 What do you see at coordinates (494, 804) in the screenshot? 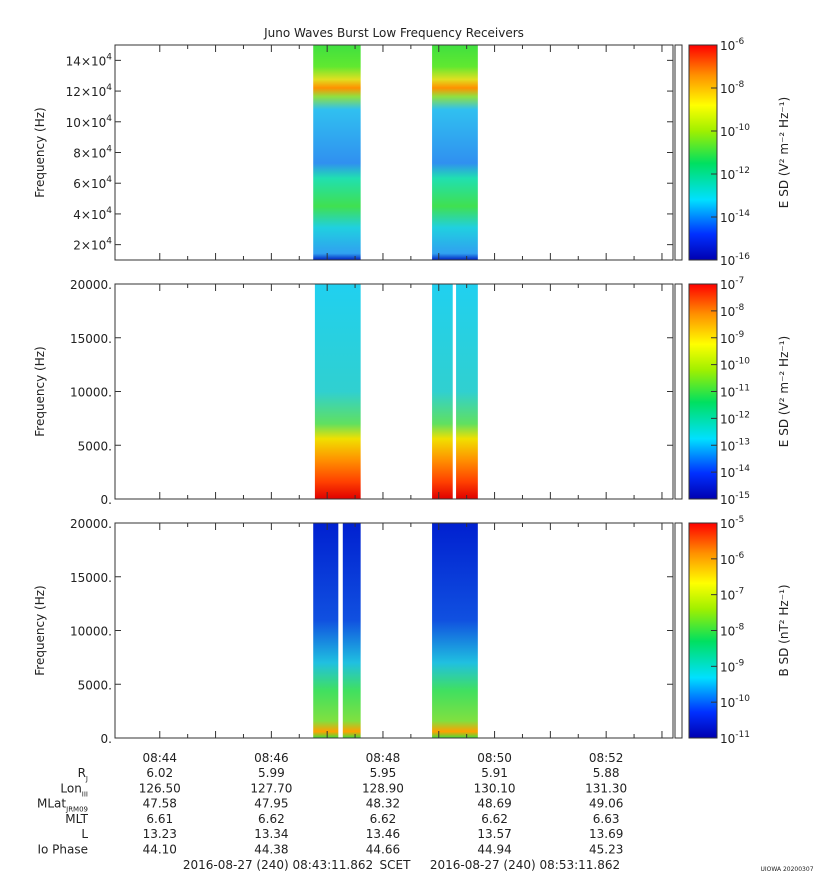
I see `ephemeris-value: 48.69` at bounding box center [494, 804].